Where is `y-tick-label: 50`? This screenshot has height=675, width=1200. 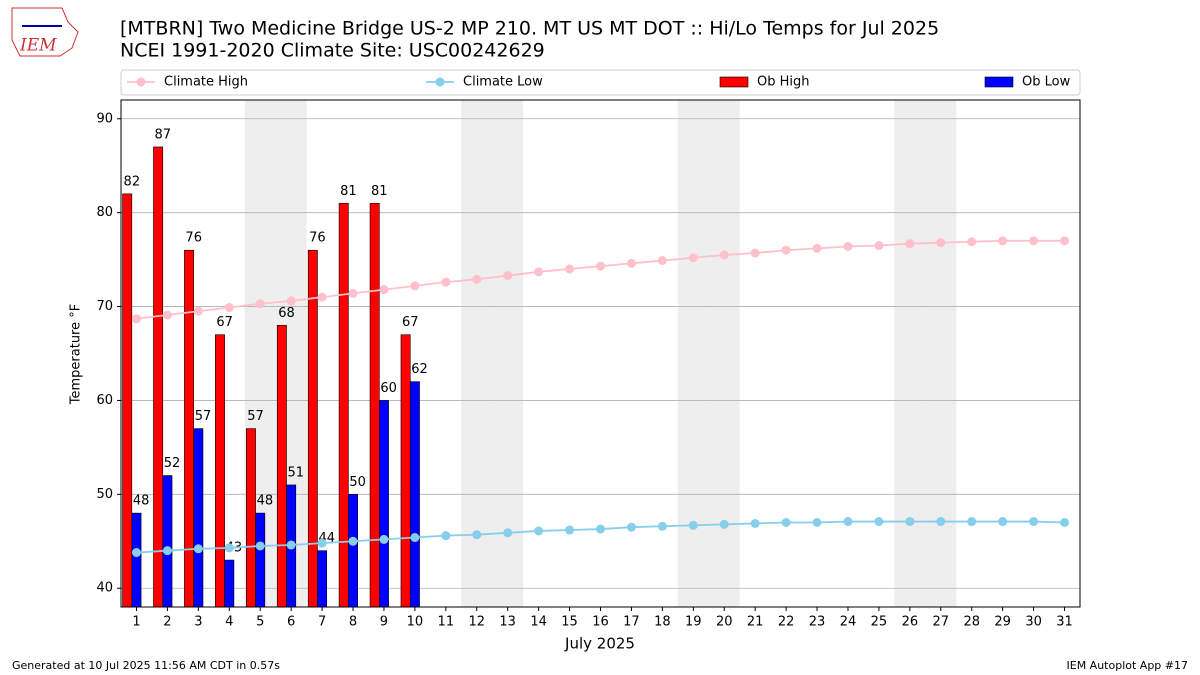 y-tick-label: 50 is located at coordinates (104, 494).